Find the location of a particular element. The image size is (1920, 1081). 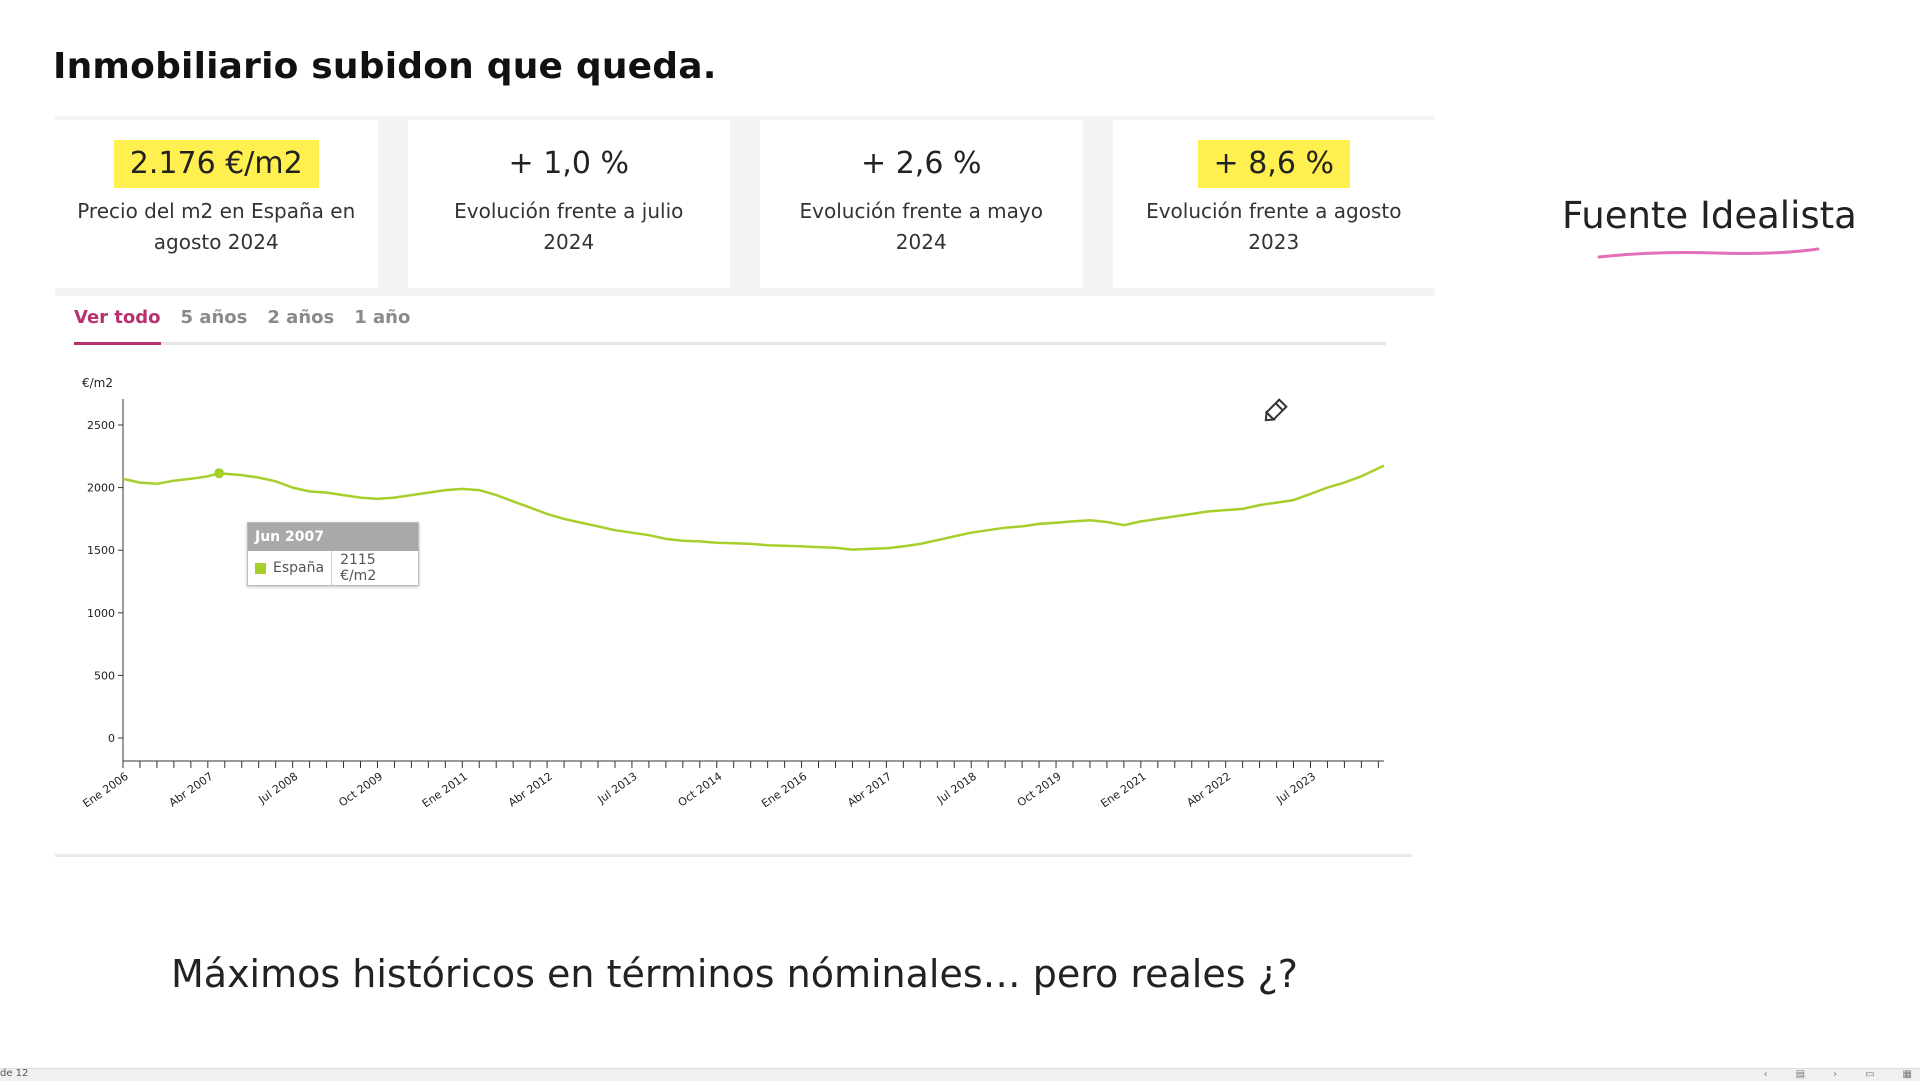

slide-title: Inmobiliario subidon que queda. is located at coordinates (385, 66).